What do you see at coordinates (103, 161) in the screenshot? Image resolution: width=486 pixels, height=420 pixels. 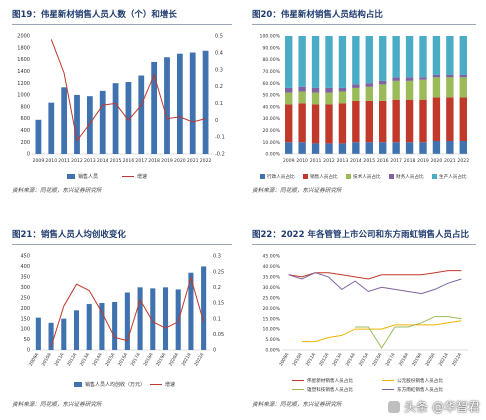 I see `x-tick-label: 2014` at bounding box center [103, 161].